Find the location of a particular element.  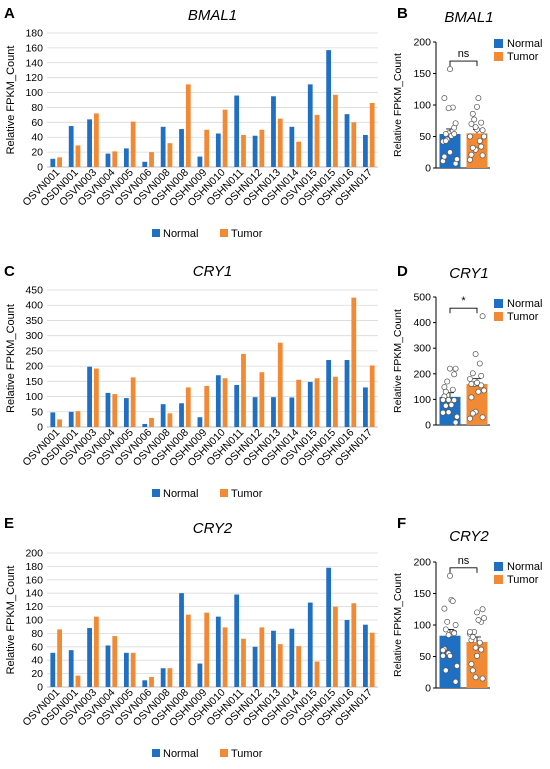

legend-label: Normal is located at coordinates (524, 44).